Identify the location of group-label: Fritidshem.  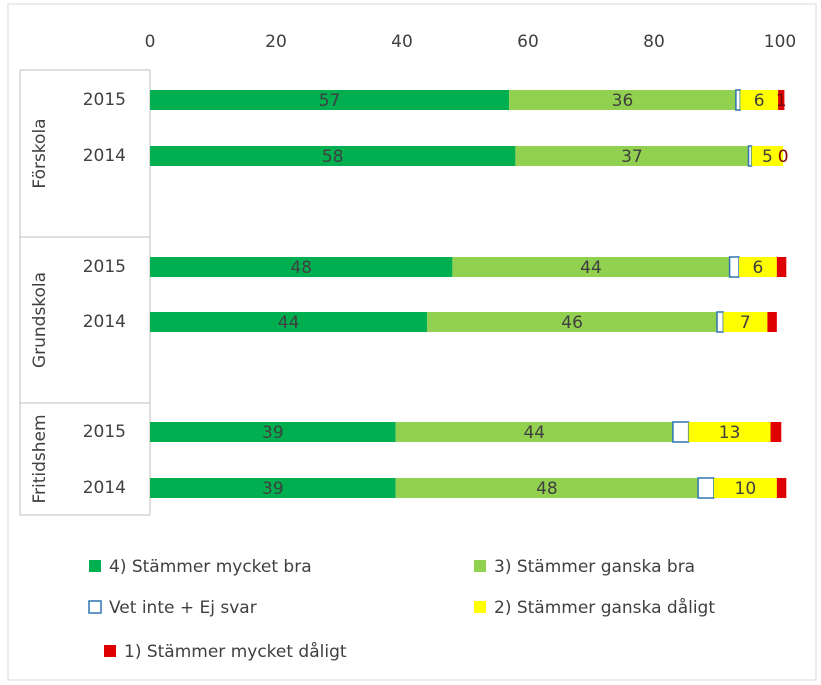
(40, 458).